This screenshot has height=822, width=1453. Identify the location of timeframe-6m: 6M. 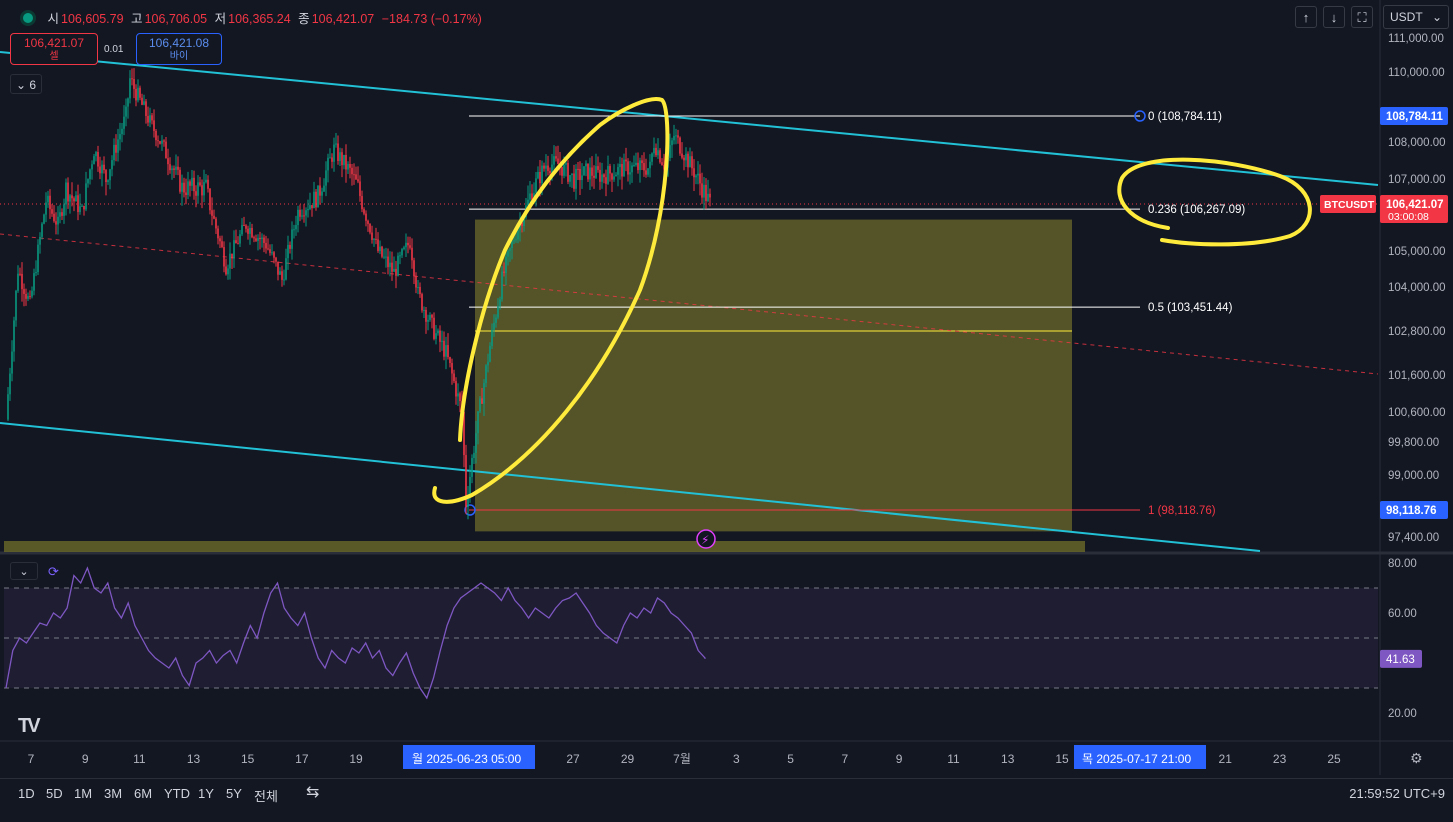
(143, 793).